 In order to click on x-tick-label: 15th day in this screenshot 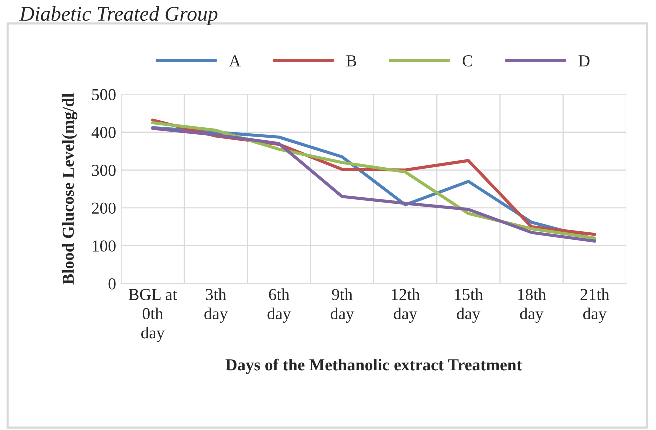, I will do `click(469, 305)`.